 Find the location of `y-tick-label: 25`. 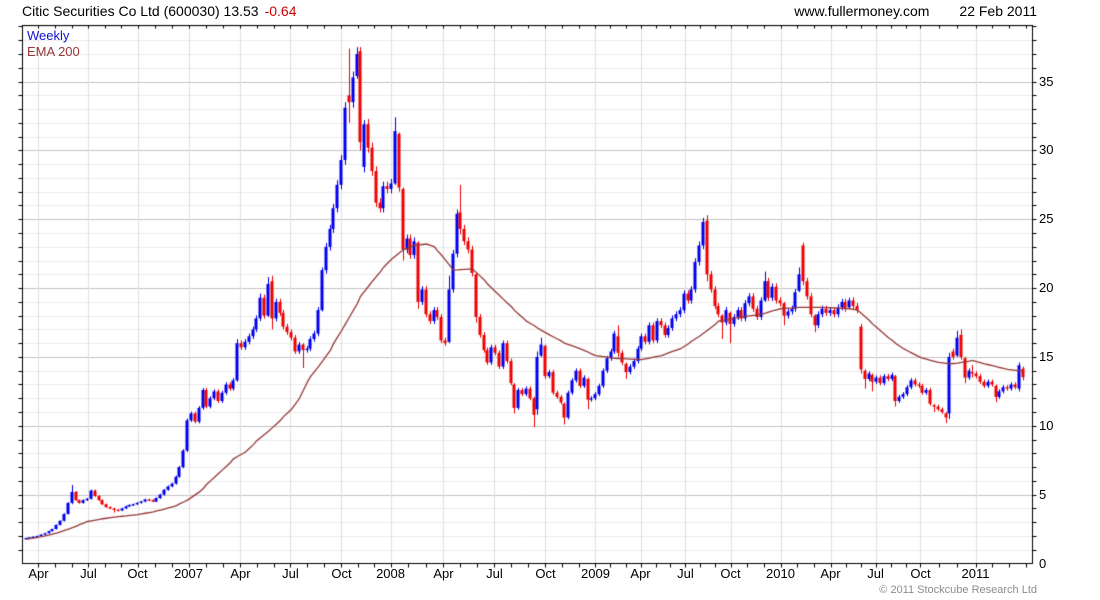

y-tick-label: 25 is located at coordinates (1046, 219).